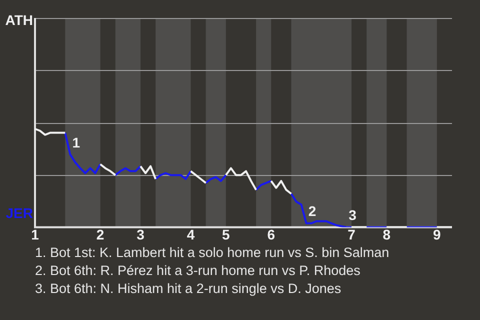  I want to click on text: JER, so click(19, 213).